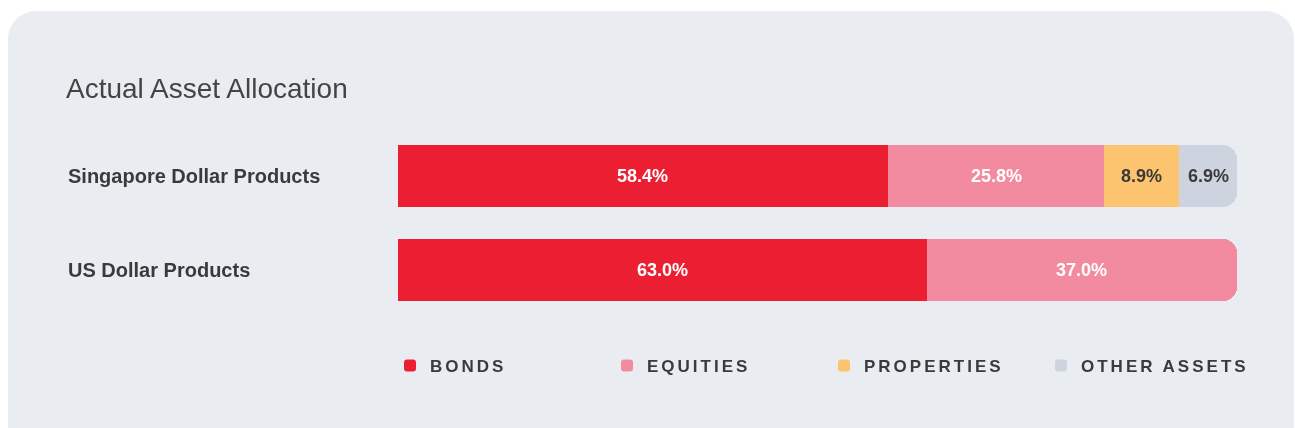 This screenshot has width=1295, height=428. What do you see at coordinates (207, 88) in the screenshot?
I see `chart-title: Actual Asset Allocation` at bounding box center [207, 88].